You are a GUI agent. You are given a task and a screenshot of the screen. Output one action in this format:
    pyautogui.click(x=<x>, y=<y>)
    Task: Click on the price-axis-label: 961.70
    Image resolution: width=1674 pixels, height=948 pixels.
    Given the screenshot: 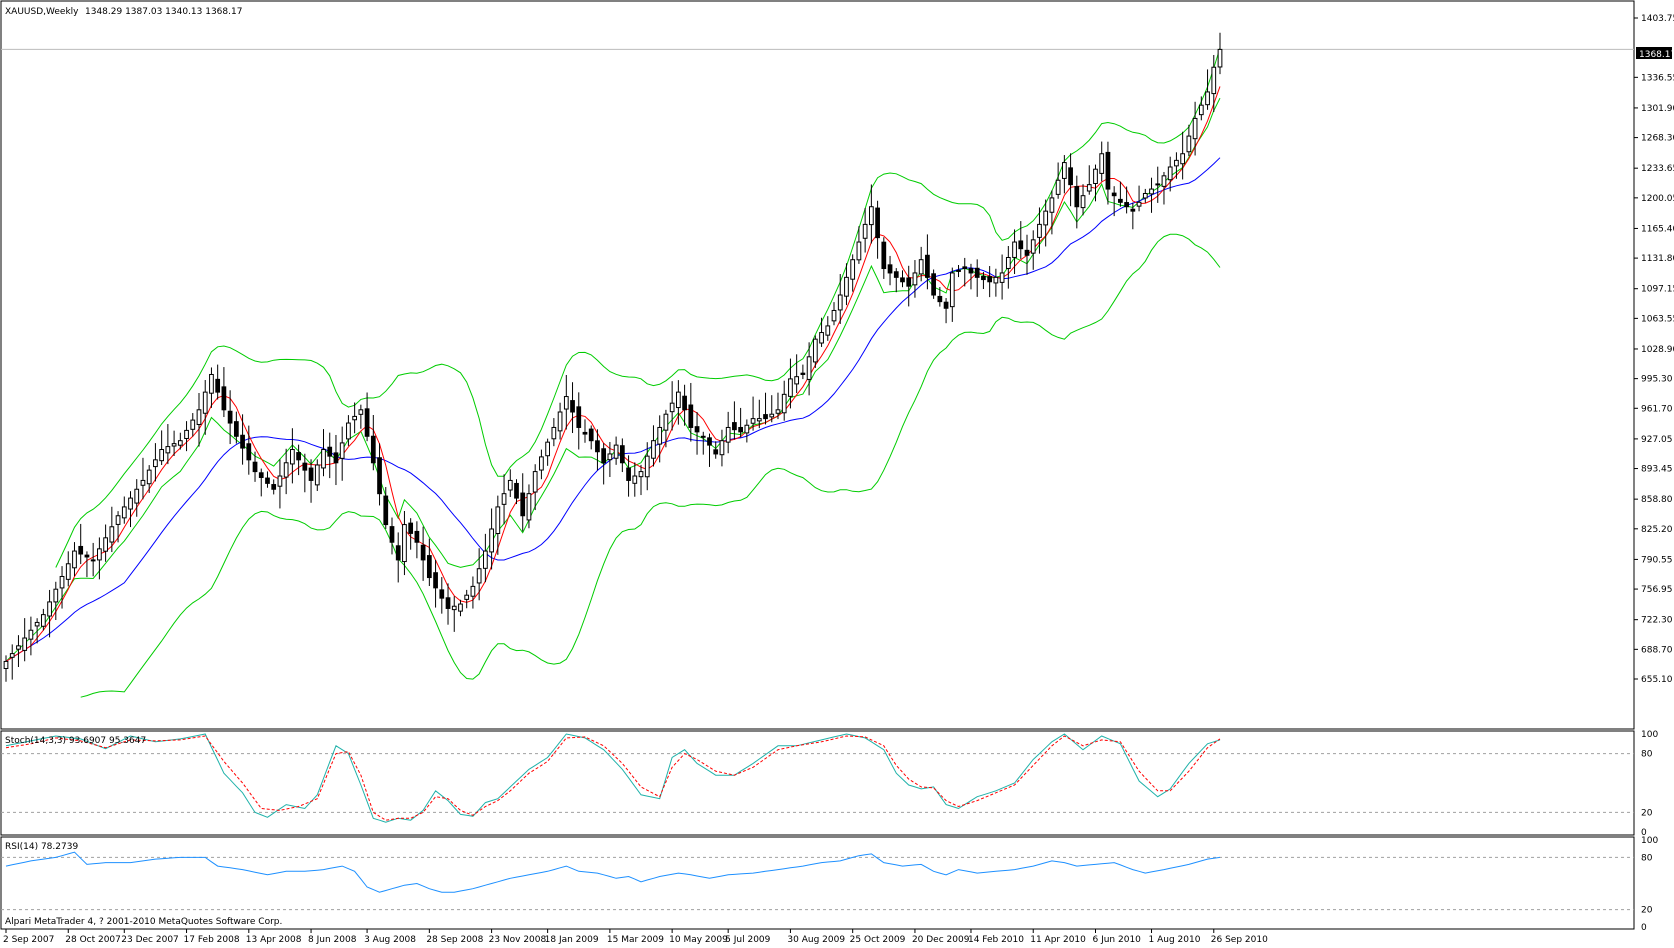 What is the action you would take?
    pyautogui.click(x=1657, y=409)
    